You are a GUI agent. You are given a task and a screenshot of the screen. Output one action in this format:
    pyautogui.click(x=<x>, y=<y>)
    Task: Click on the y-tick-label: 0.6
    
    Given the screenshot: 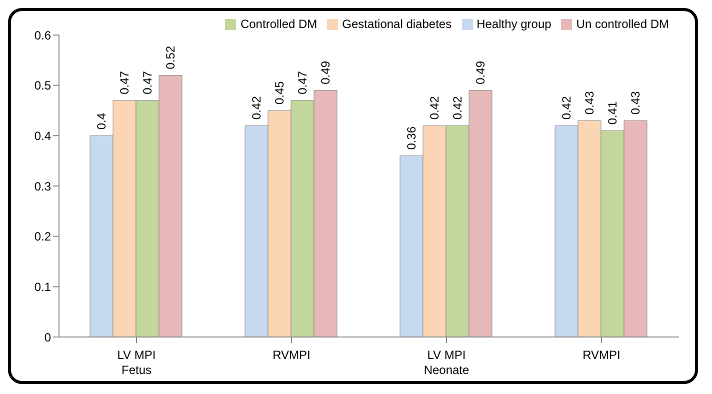 What is the action you would take?
    pyautogui.click(x=43, y=35)
    